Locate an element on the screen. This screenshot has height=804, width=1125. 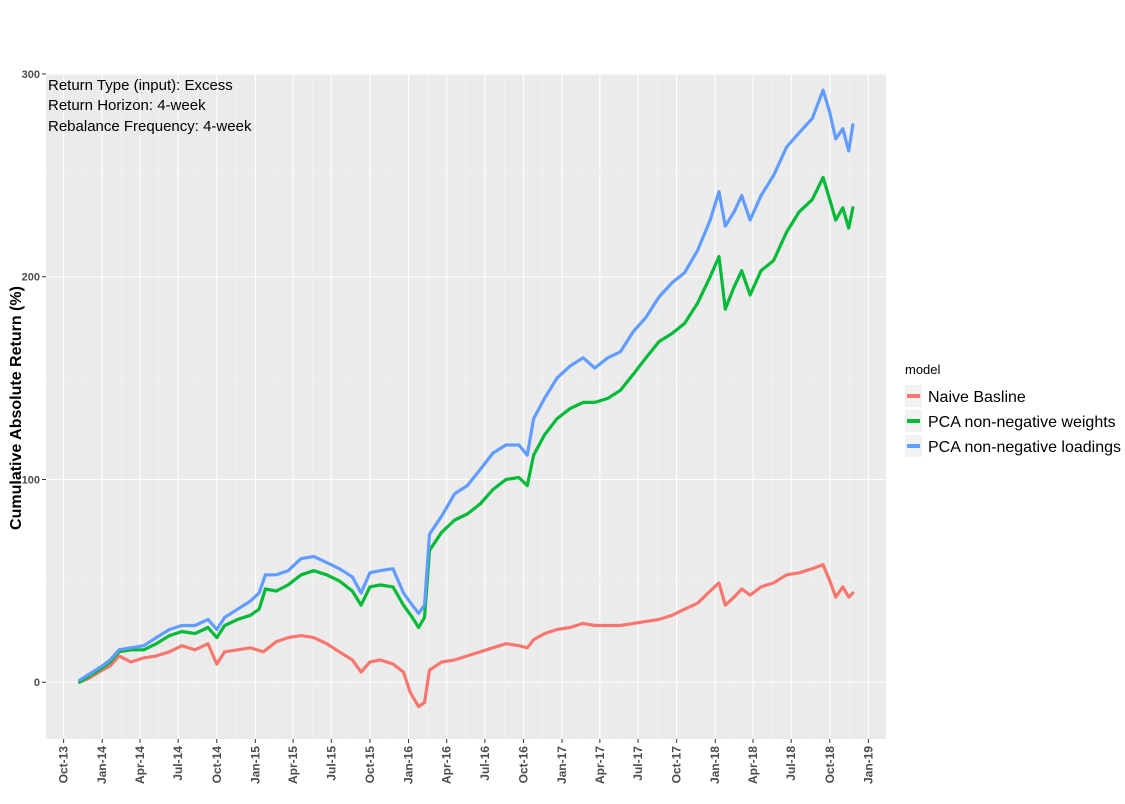
x-tick-label: Jan-14 is located at coordinates (102, 765).